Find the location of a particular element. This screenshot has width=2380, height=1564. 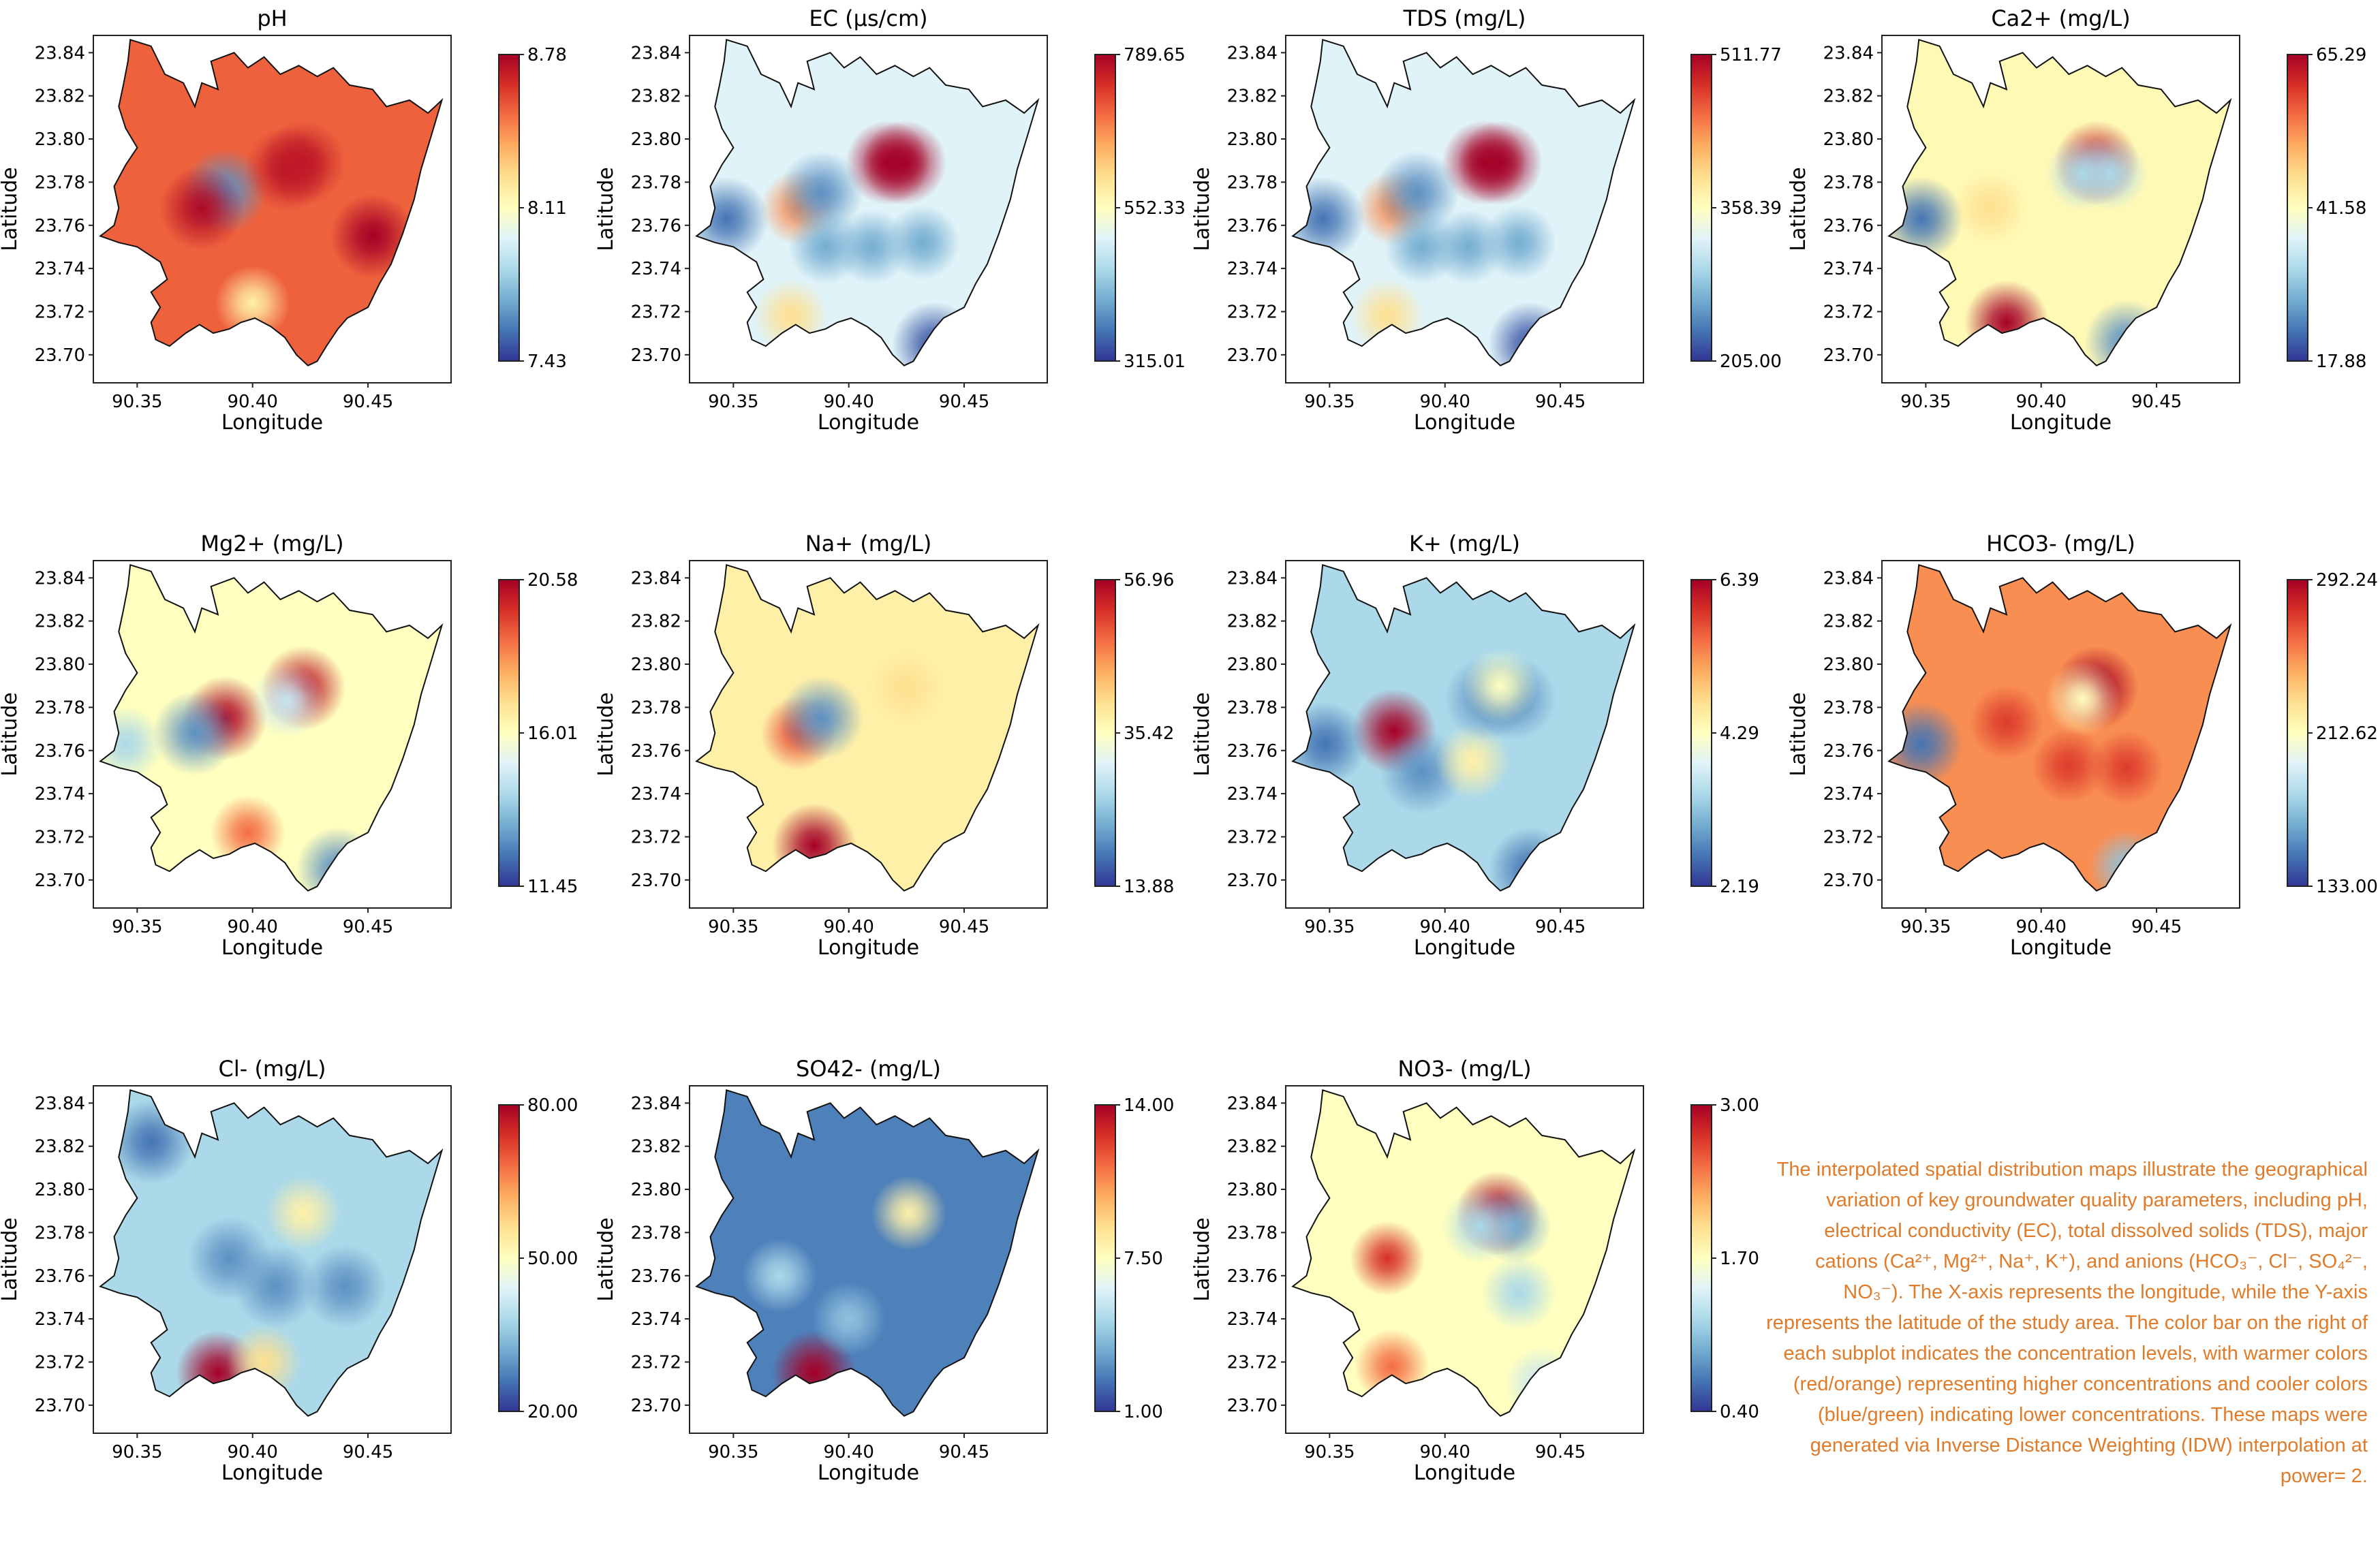

colorbar-tick-label: 7.50 is located at coordinates (1143, 1259).